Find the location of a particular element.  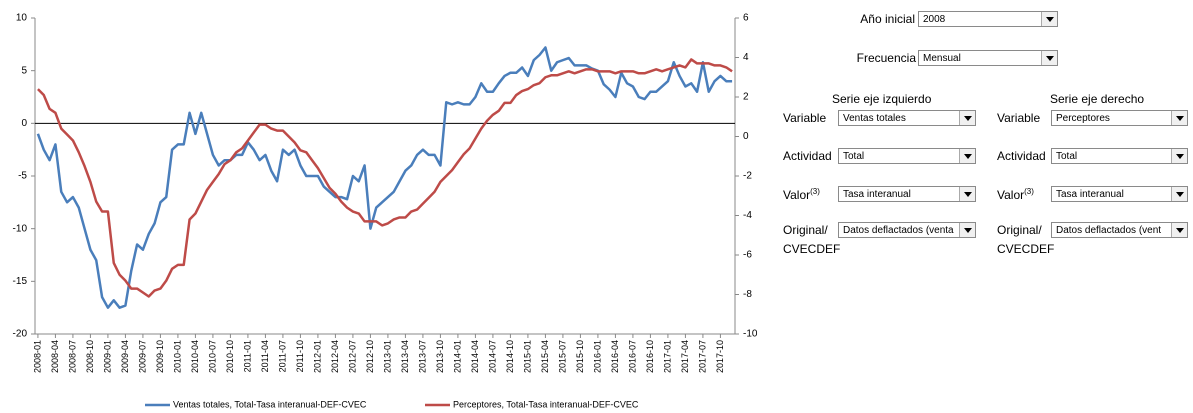

select-value: Datos deflactados (vent is located at coordinates (1109, 230).